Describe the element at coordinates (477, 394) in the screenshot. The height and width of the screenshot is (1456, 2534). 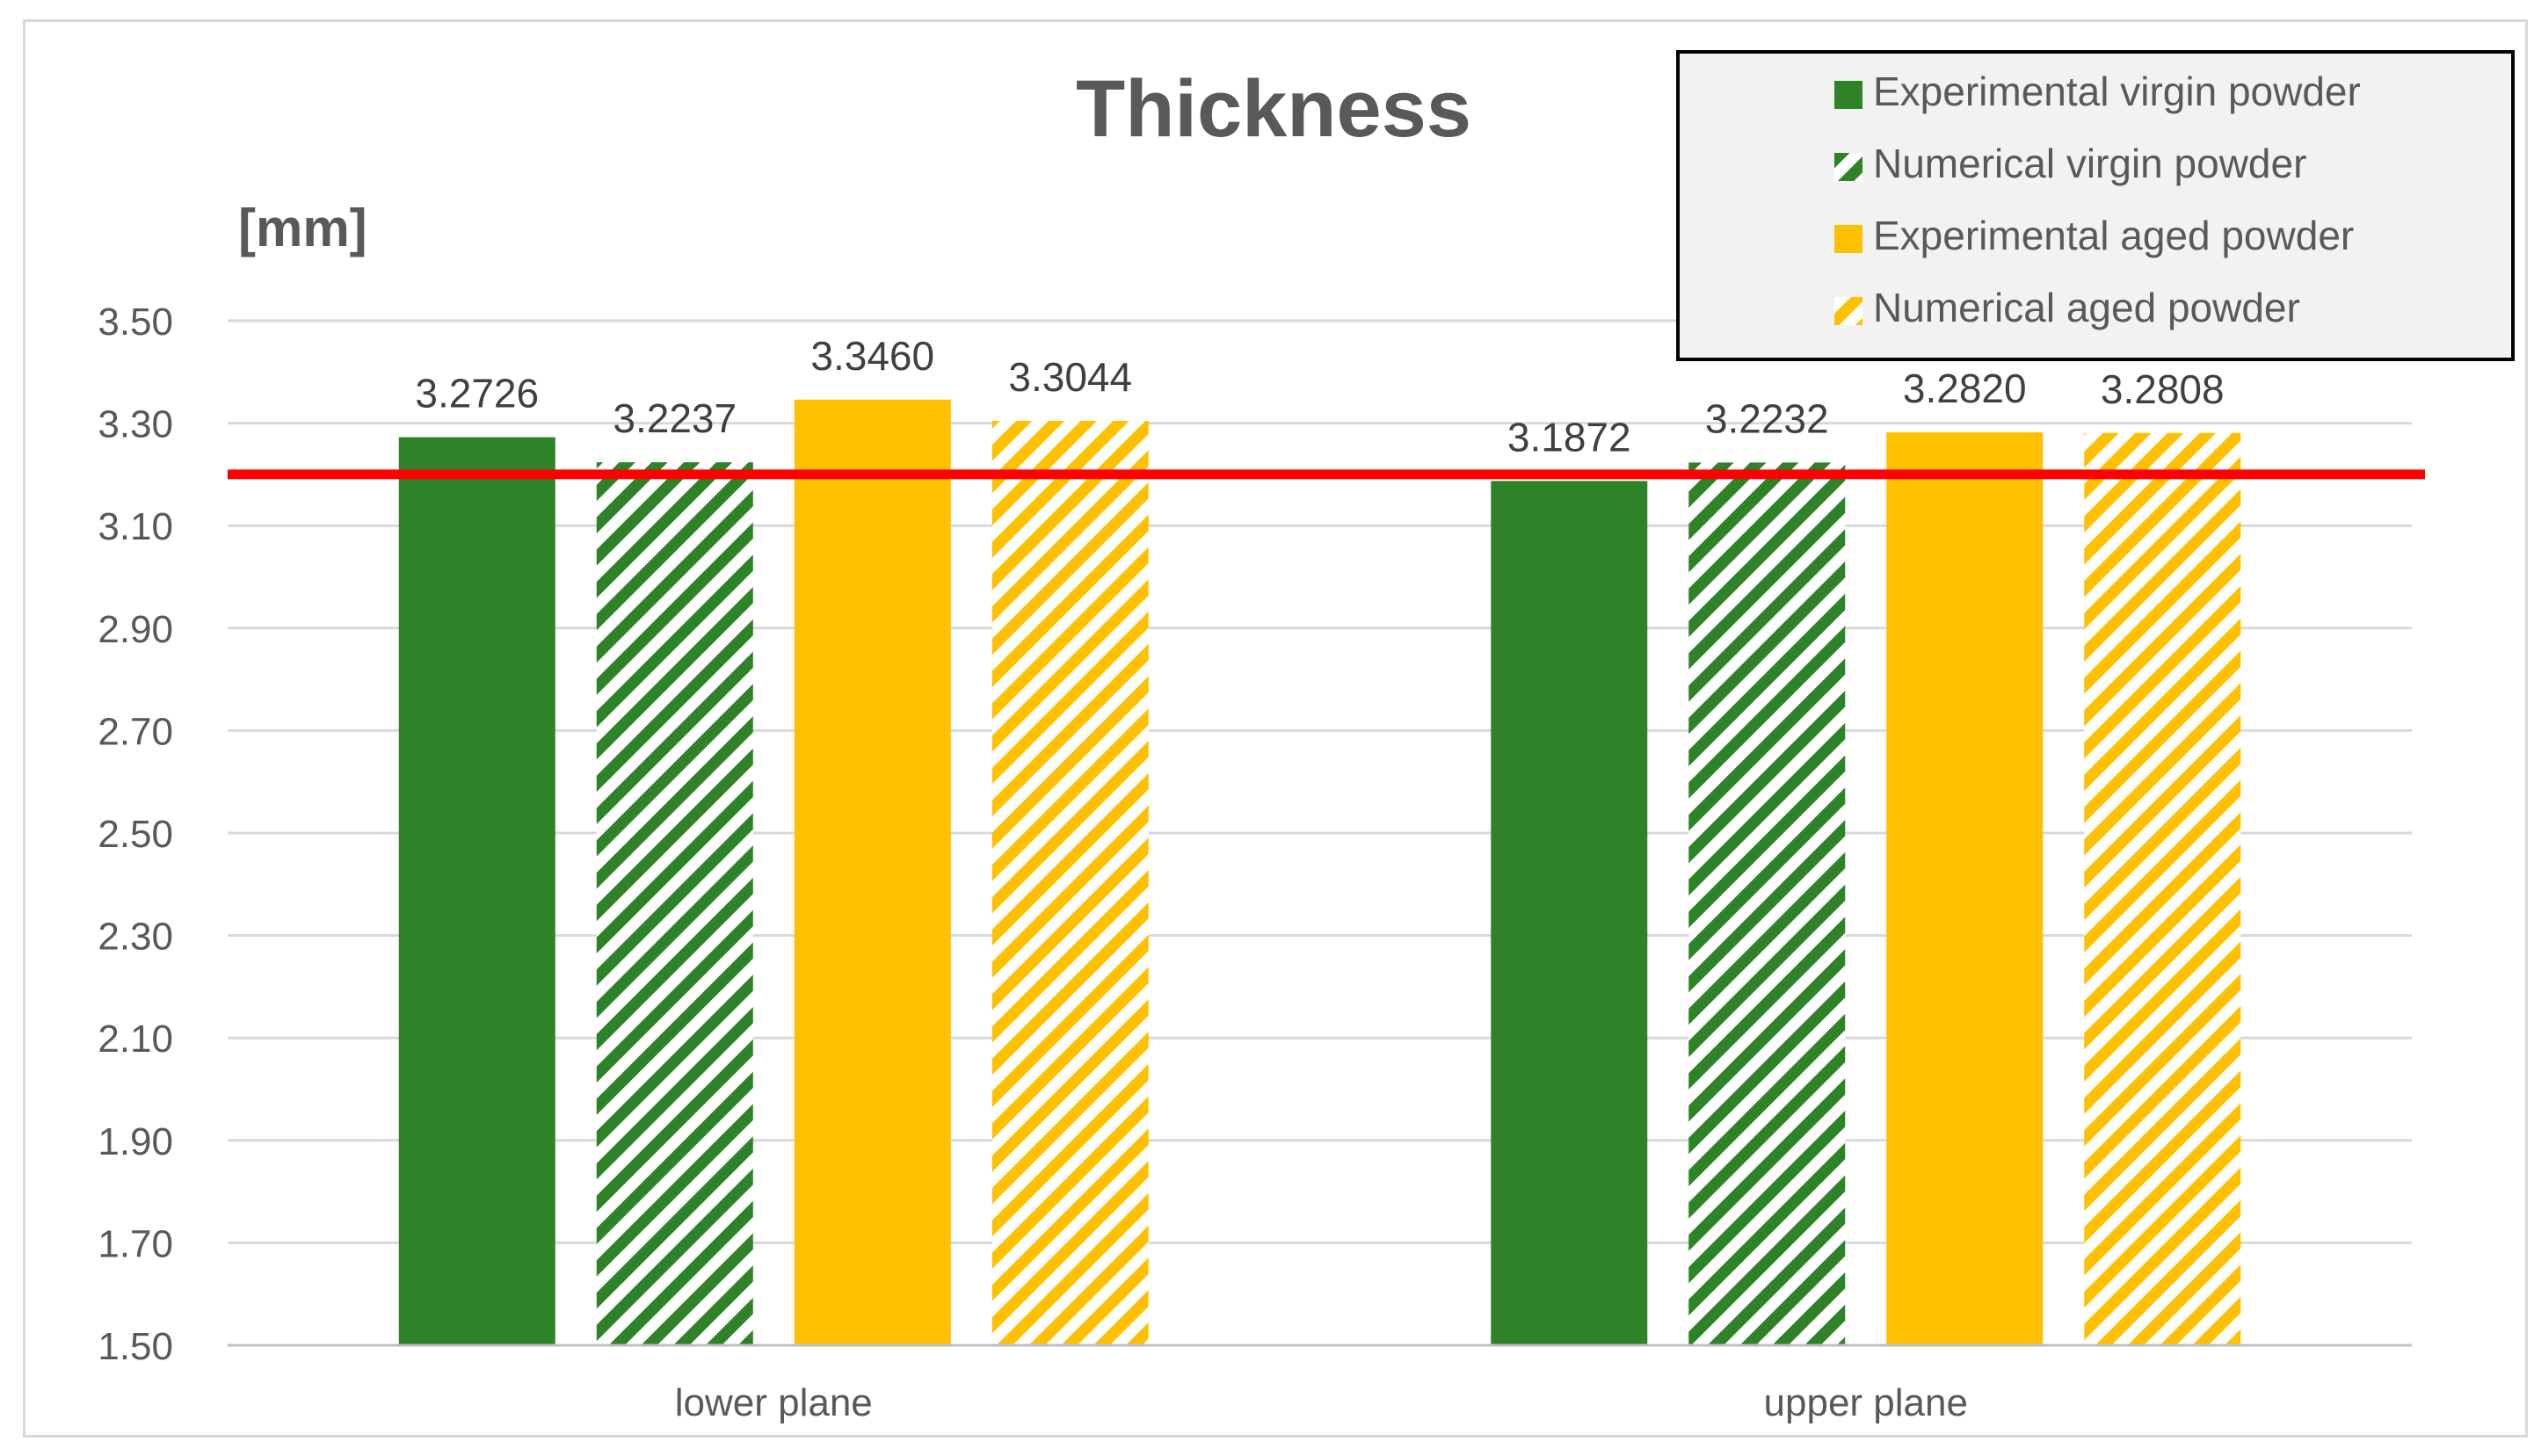
I see `data-label: 3.2726` at that location.